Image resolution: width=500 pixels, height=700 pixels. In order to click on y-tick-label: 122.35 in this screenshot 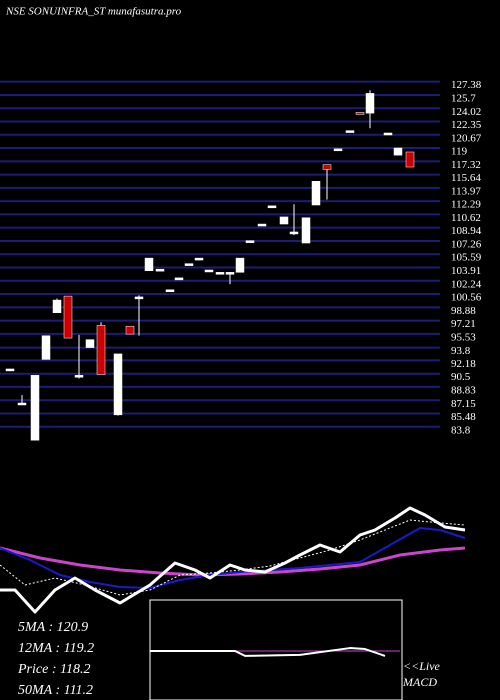, I will do `click(466, 125)`.